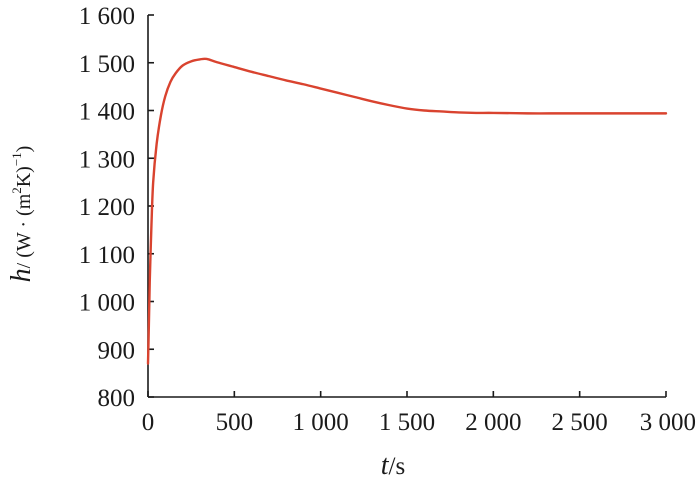  Describe the element at coordinates (397, 466) in the screenshot. I see `x-axis-unit: /s` at that location.